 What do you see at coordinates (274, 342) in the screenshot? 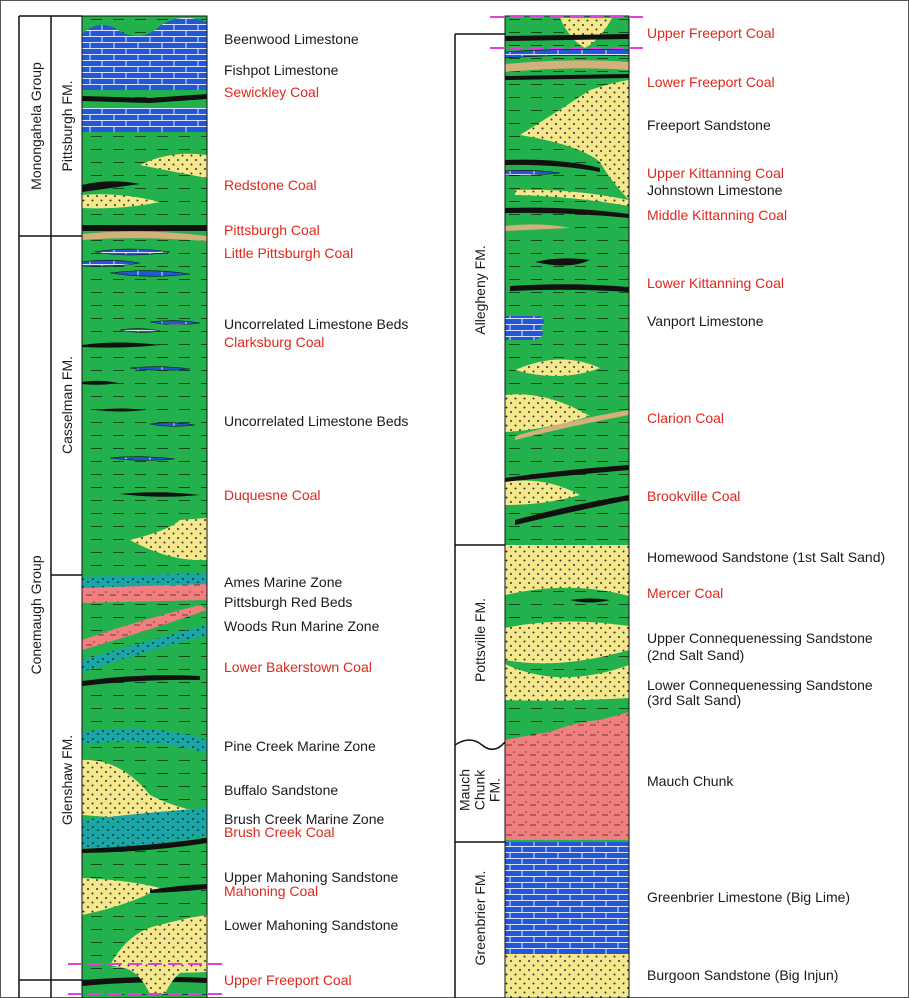
I see `coal-label: Clarksburg Coal` at bounding box center [274, 342].